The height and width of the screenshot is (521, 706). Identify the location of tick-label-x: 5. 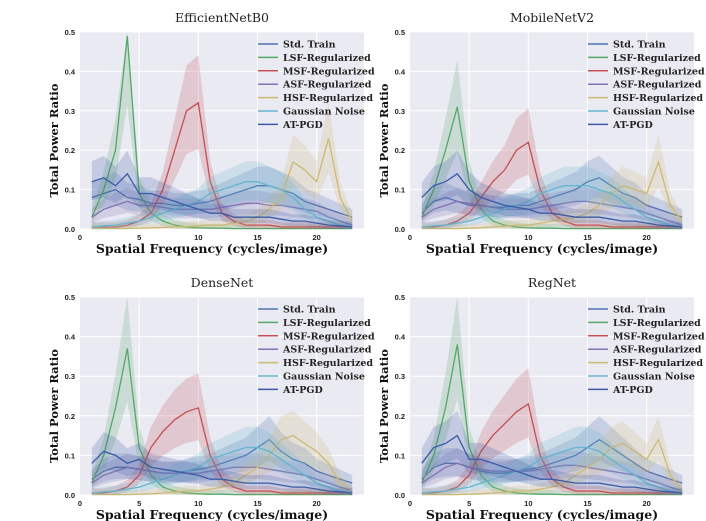
(469, 237).